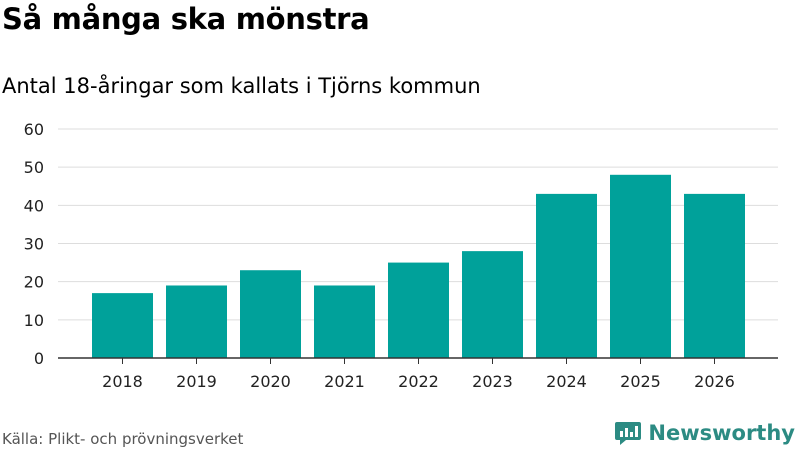 This screenshot has width=800, height=450. I want to click on bar-2025, so click(640, 266).